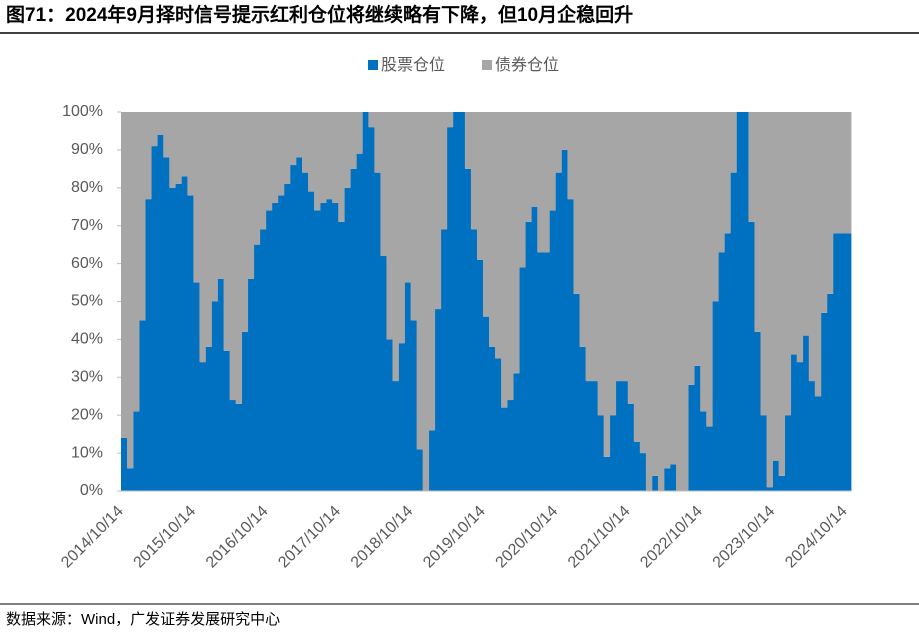  What do you see at coordinates (87, 225) in the screenshot?
I see `y-tick-label: 70%` at bounding box center [87, 225].